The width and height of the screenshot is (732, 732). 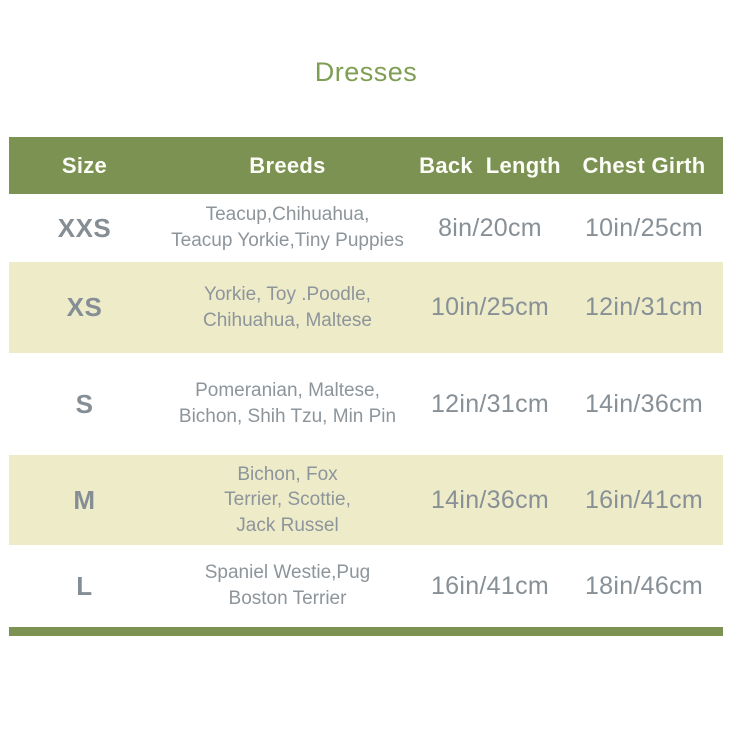 I want to click on back-length-cell: 10in/25cm, so click(x=490, y=307).